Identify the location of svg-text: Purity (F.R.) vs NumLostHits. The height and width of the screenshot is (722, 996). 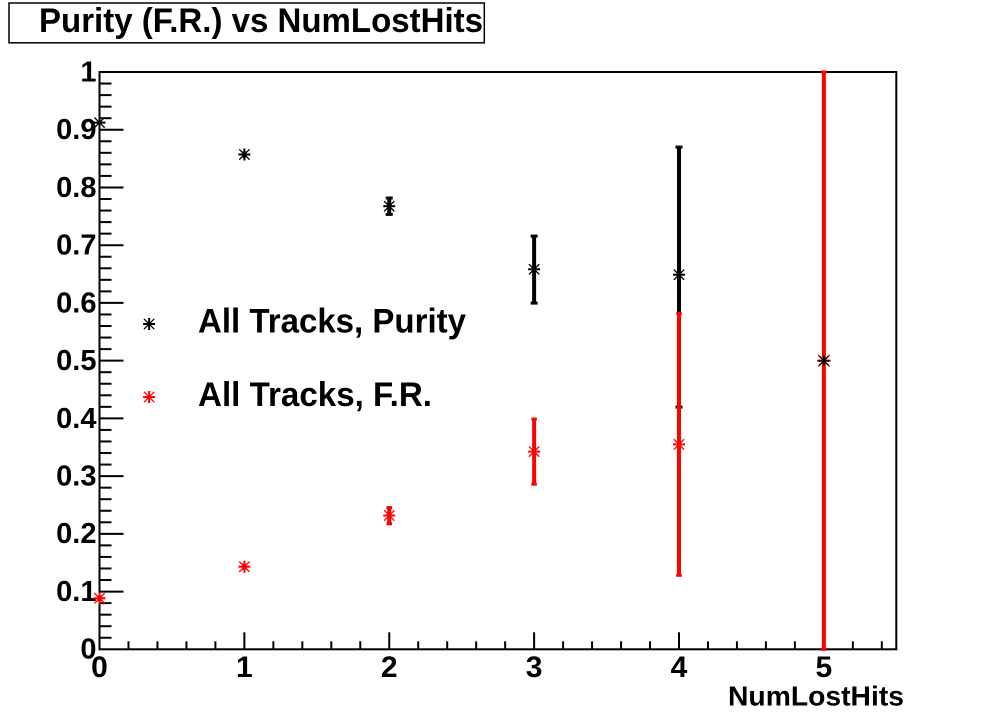
(261, 21).